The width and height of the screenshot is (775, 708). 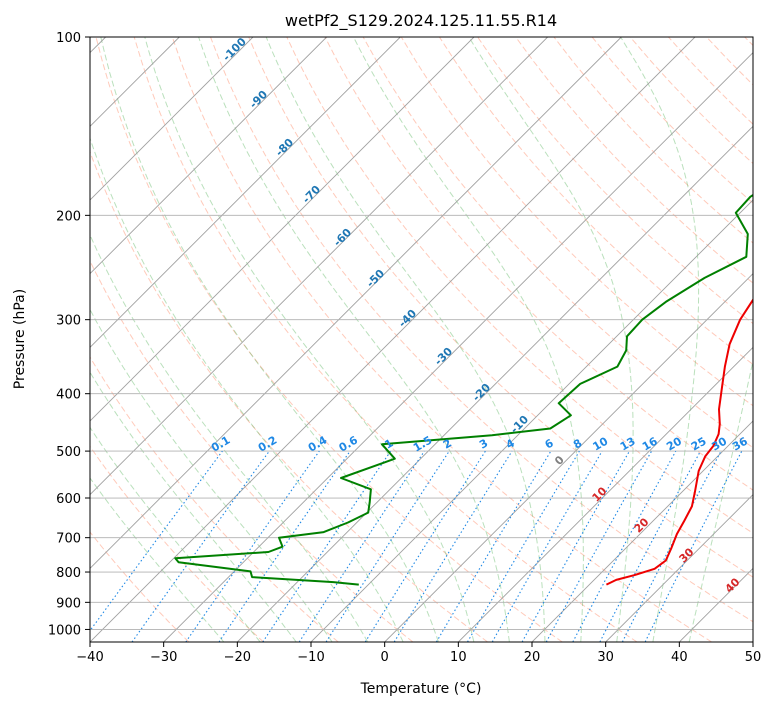 What do you see at coordinates (68, 395) in the screenshot?
I see `y-tick-label: 400` at bounding box center [68, 395].